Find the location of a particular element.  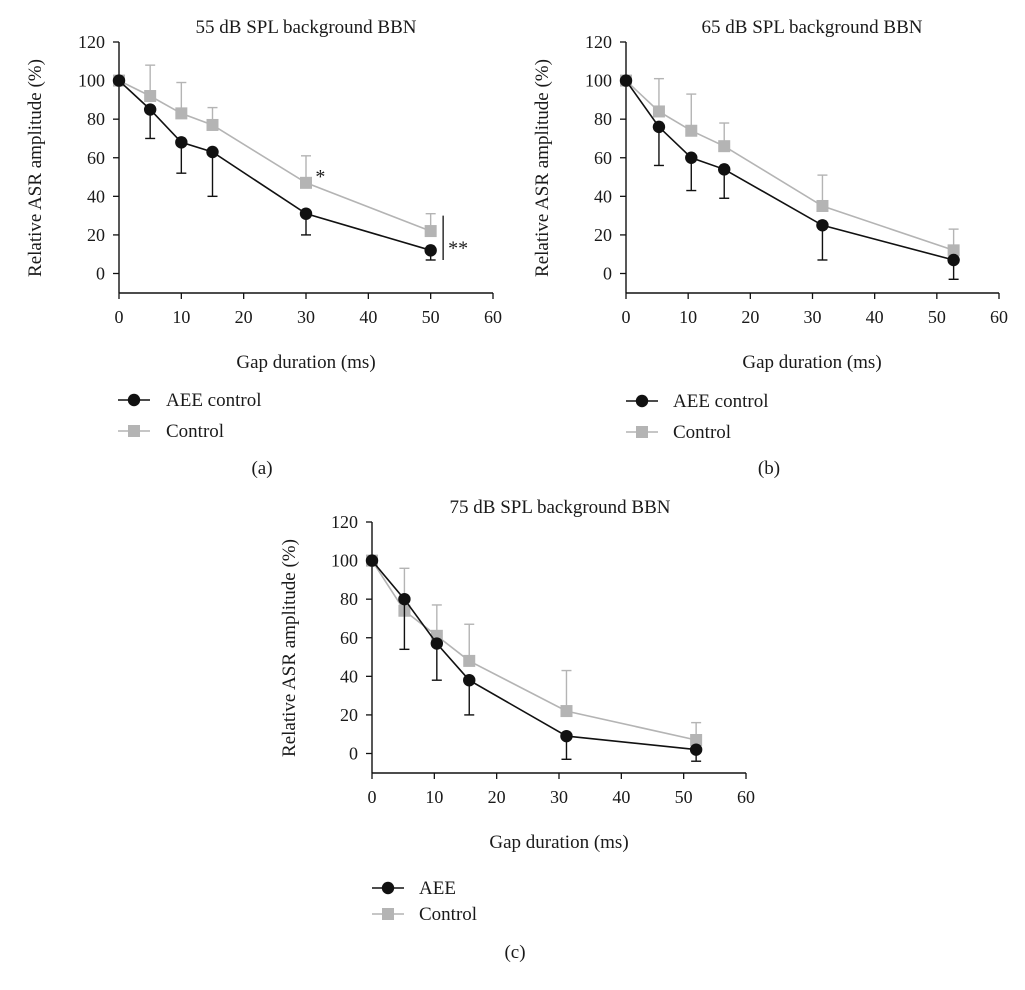

panel-a-xlabel: Gap duration (ms) is located at coordinates (305, 362).